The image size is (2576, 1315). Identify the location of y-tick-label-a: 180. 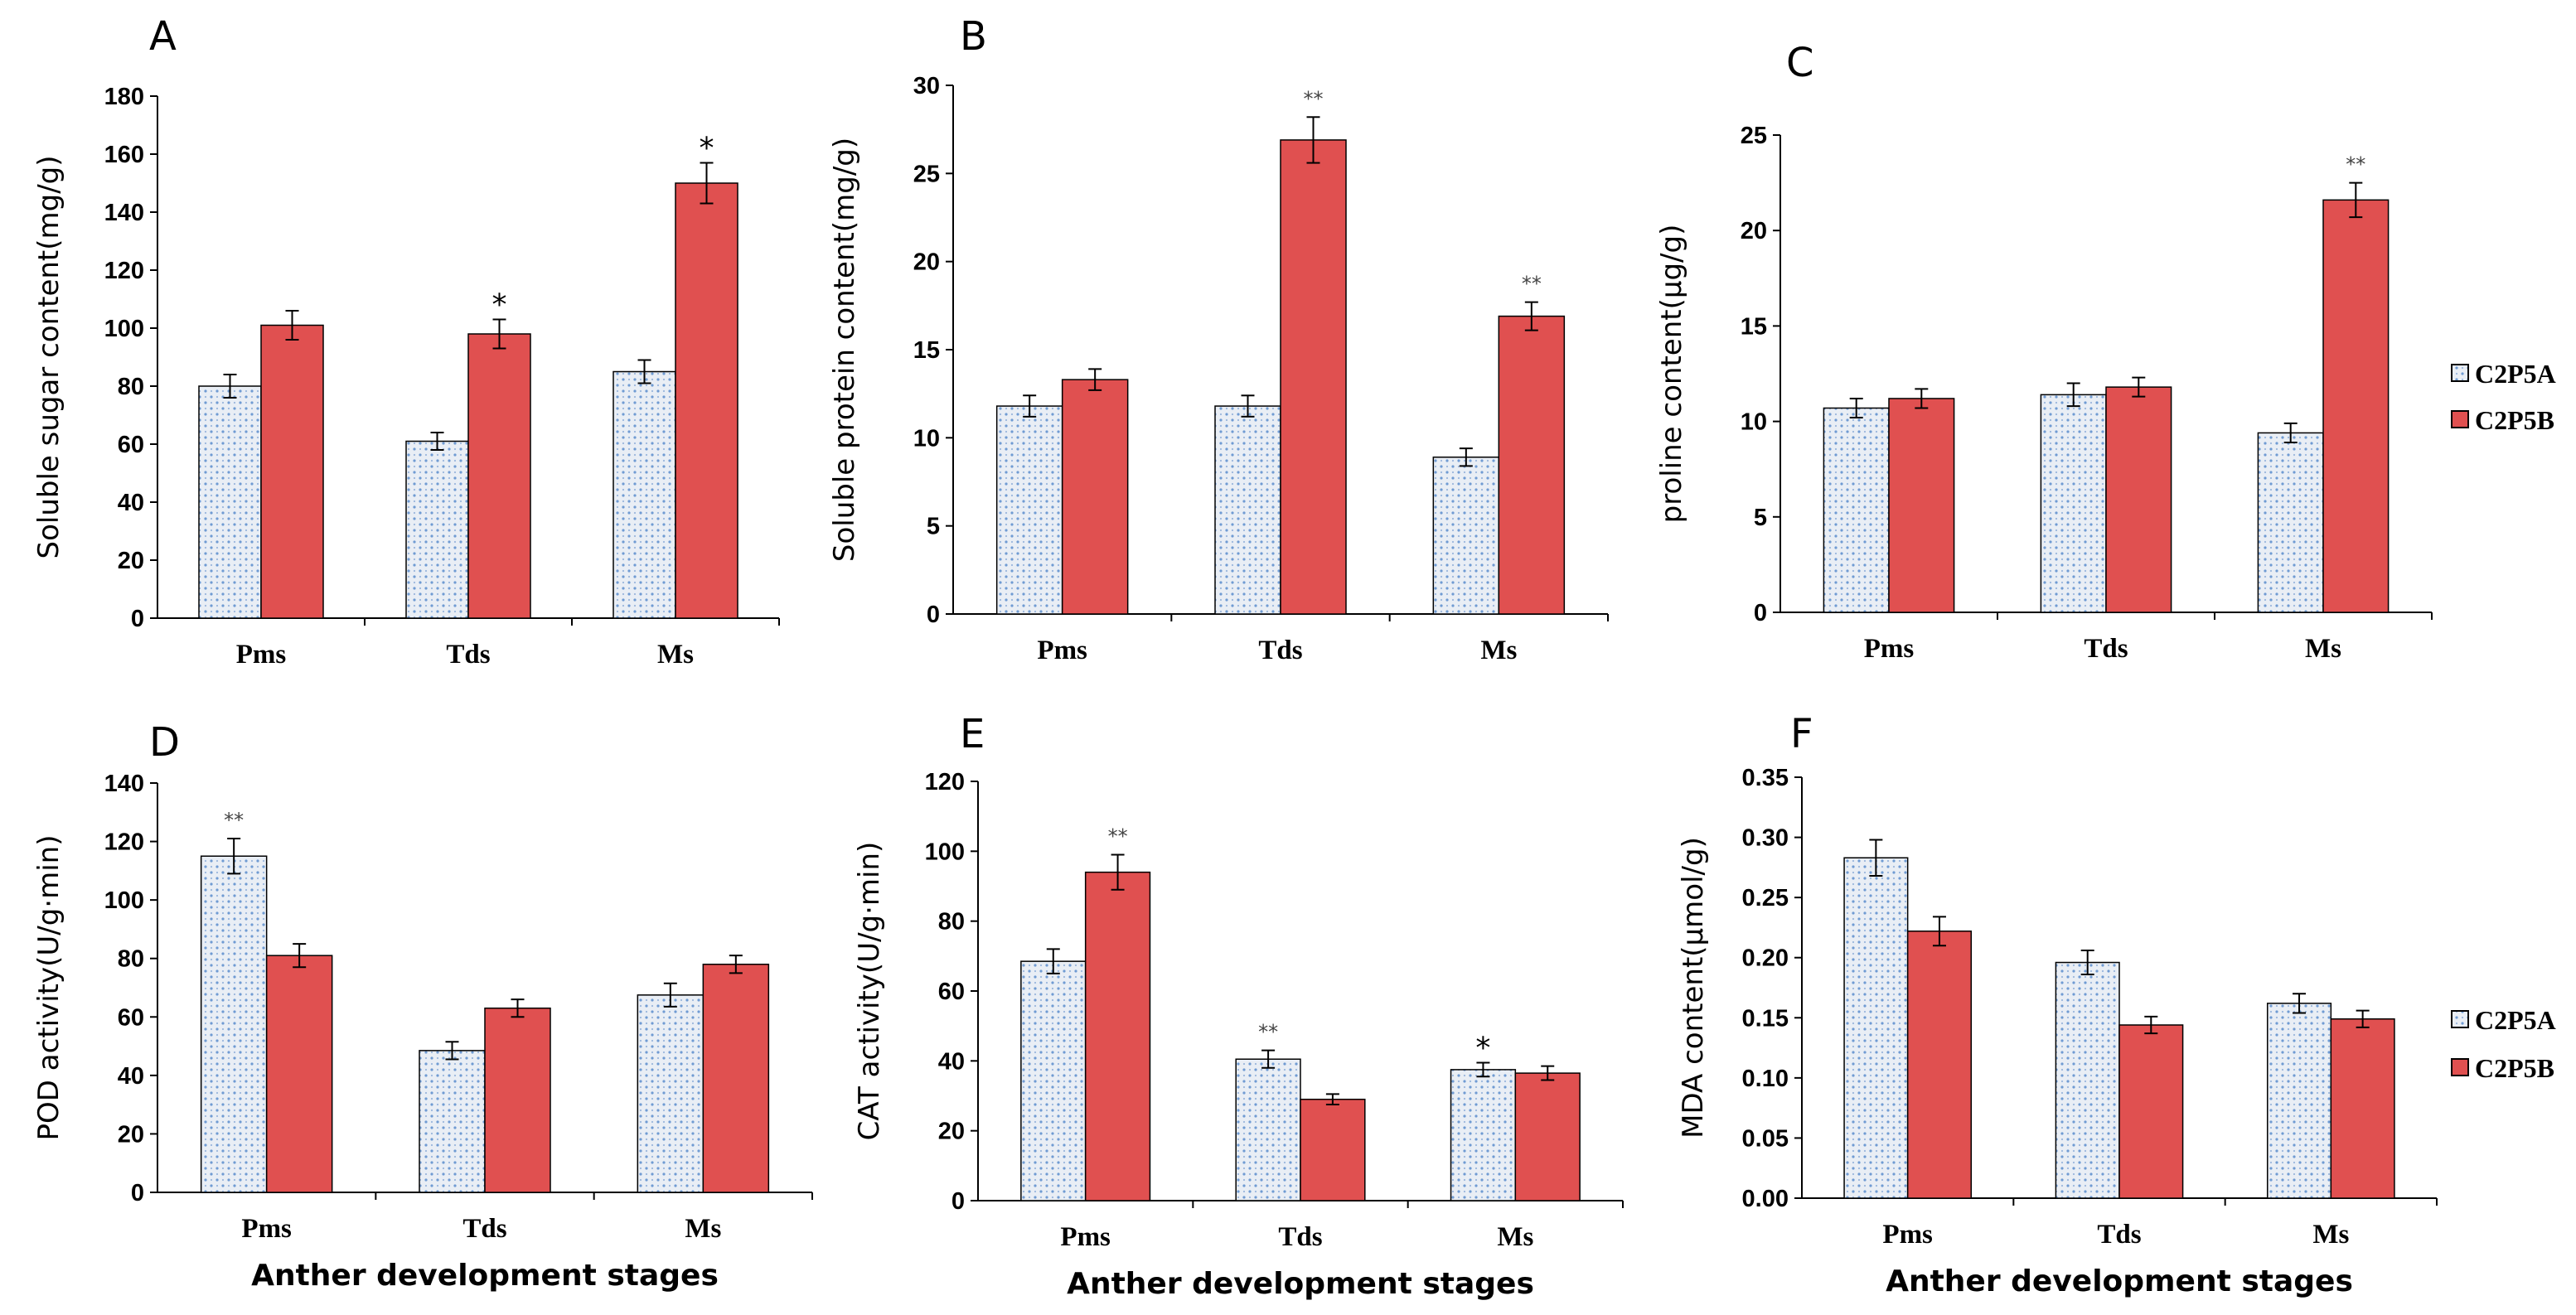
(124, 97).